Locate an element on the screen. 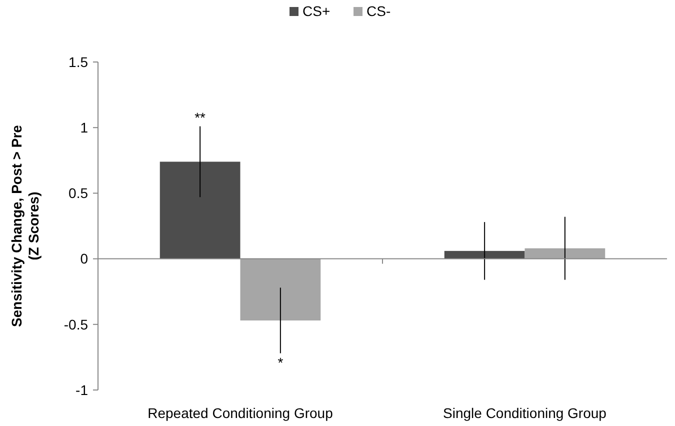 The image size is (675, 426). legend-label: CS- is located at coordinates (378, 11).